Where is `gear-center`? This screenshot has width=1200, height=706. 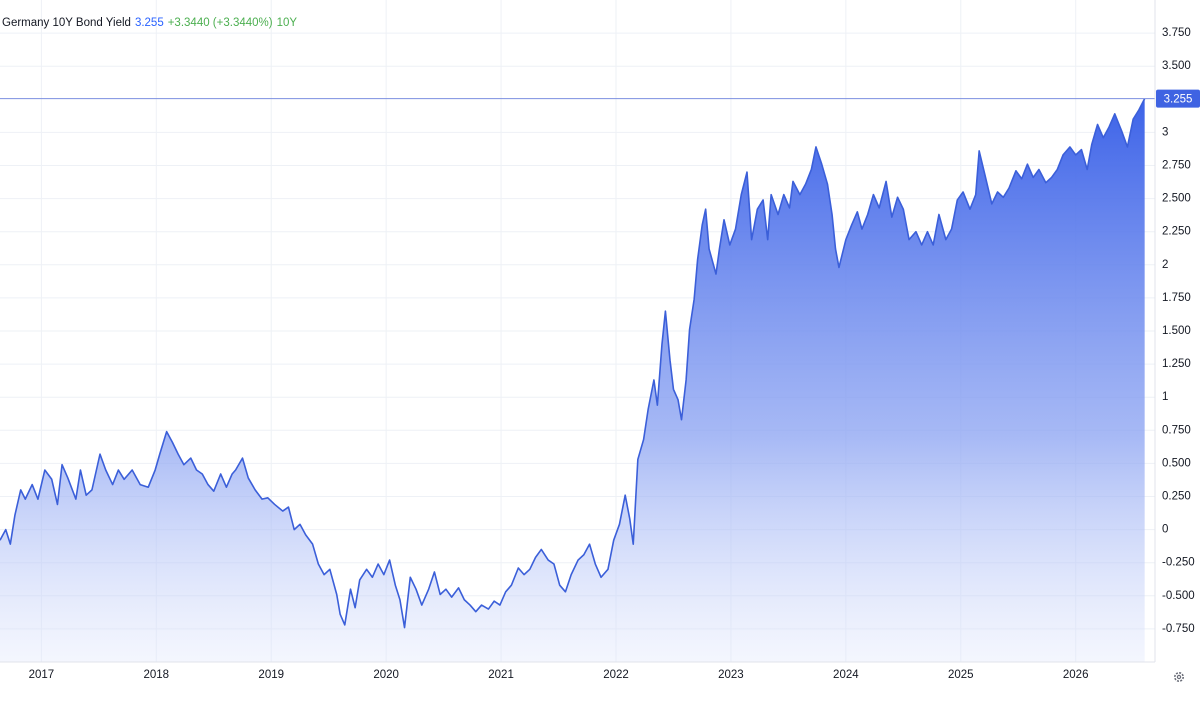
gear-center is located at coordinates (1179, 677).